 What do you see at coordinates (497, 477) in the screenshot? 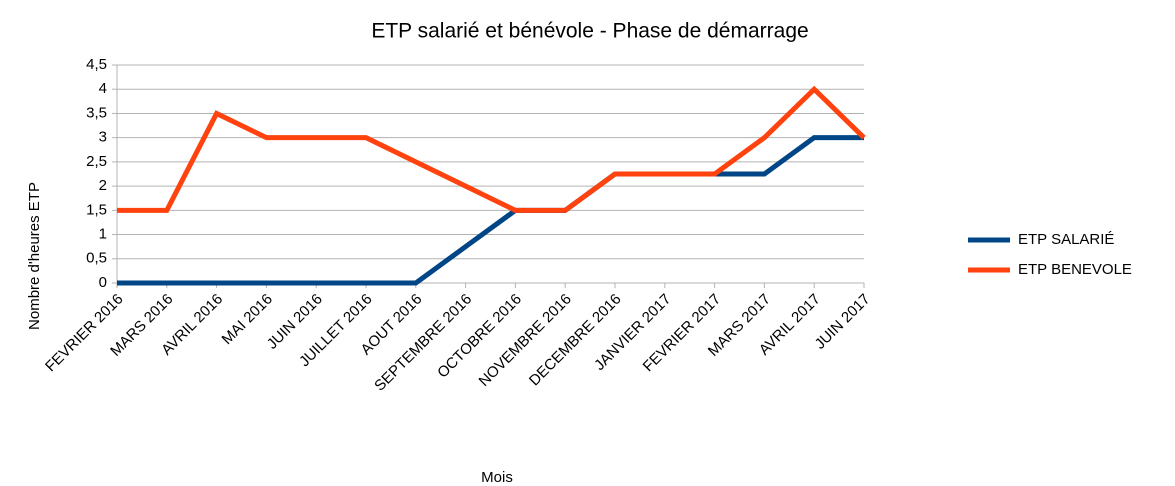
I see `x-axis-label: Mois` at bounding box center [497, 477].